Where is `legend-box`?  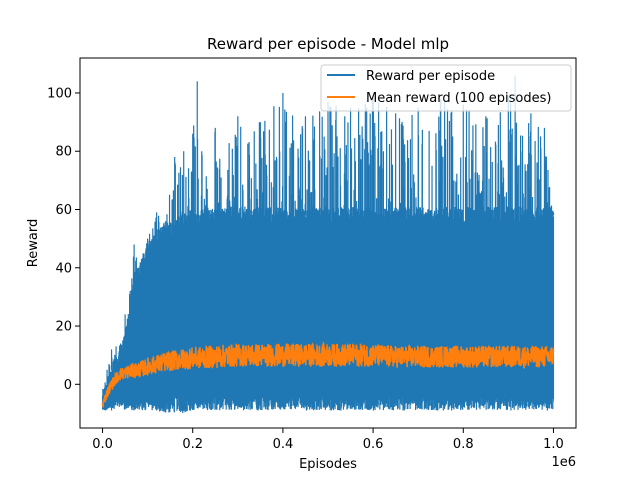 legend-box is located at coordinates (446, 88).